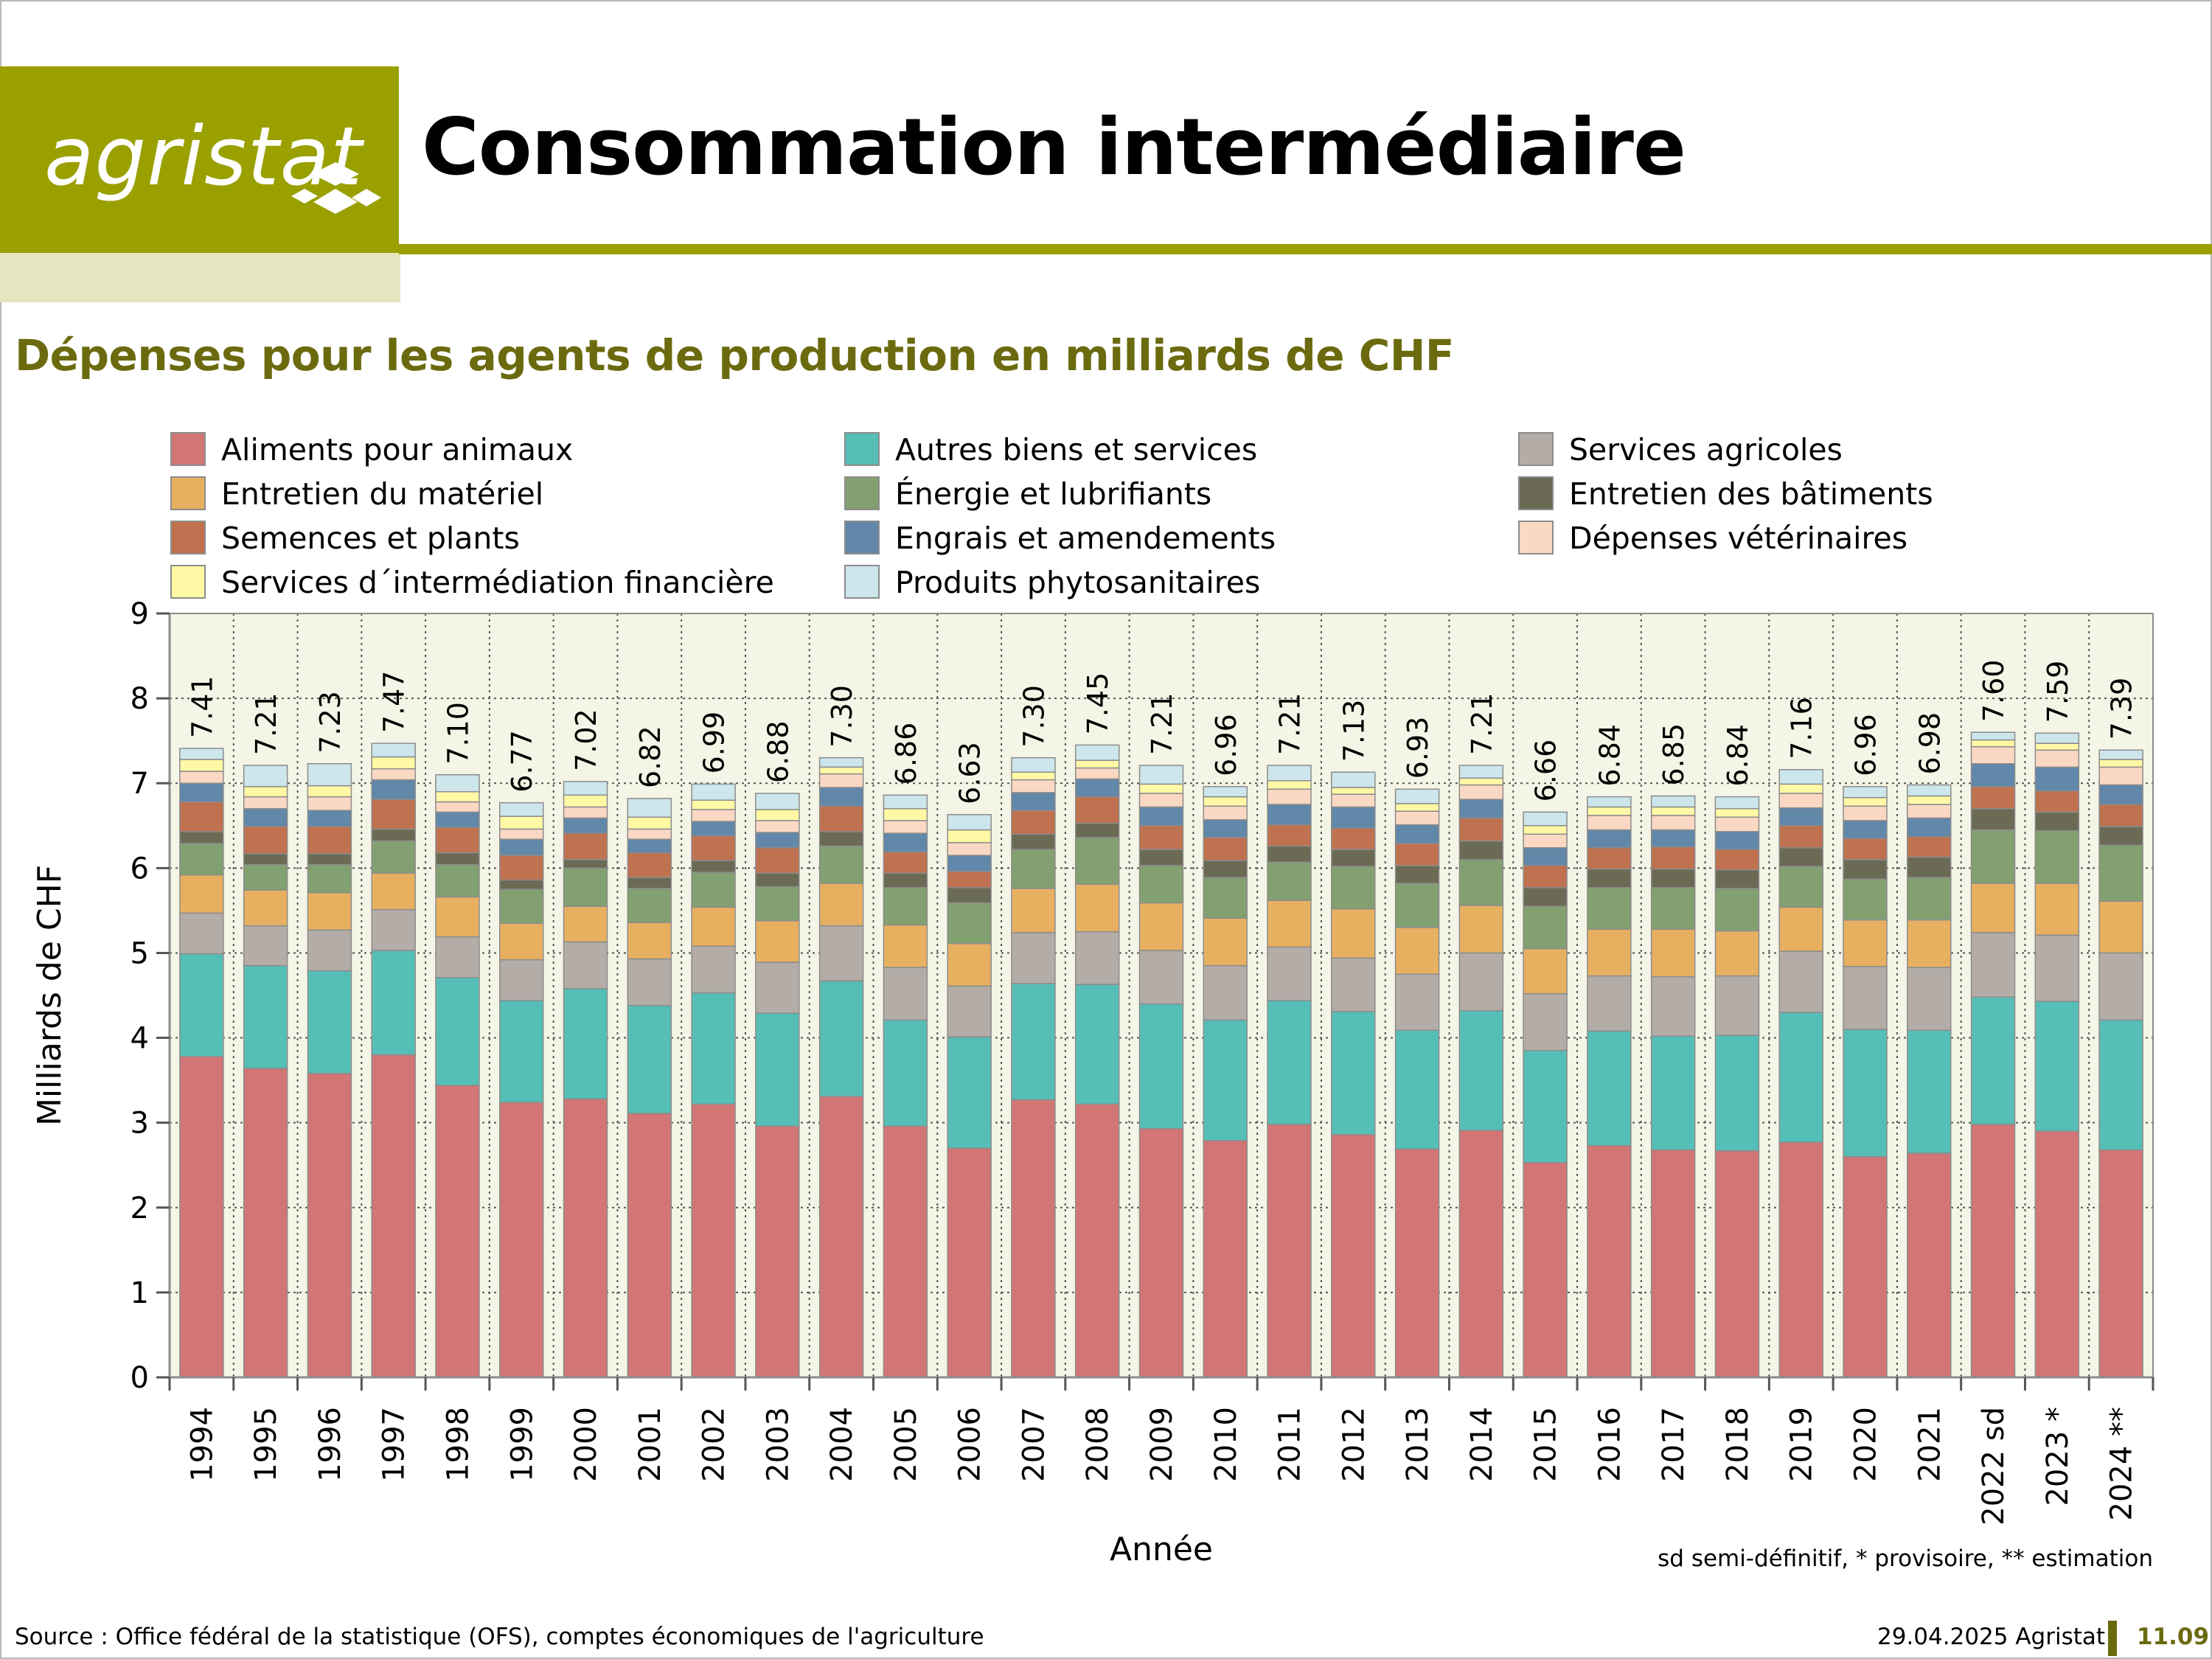 The height and width of the screenshot is (1659, 2212). I want to click on total-label: 6.86, so click(906, 754).